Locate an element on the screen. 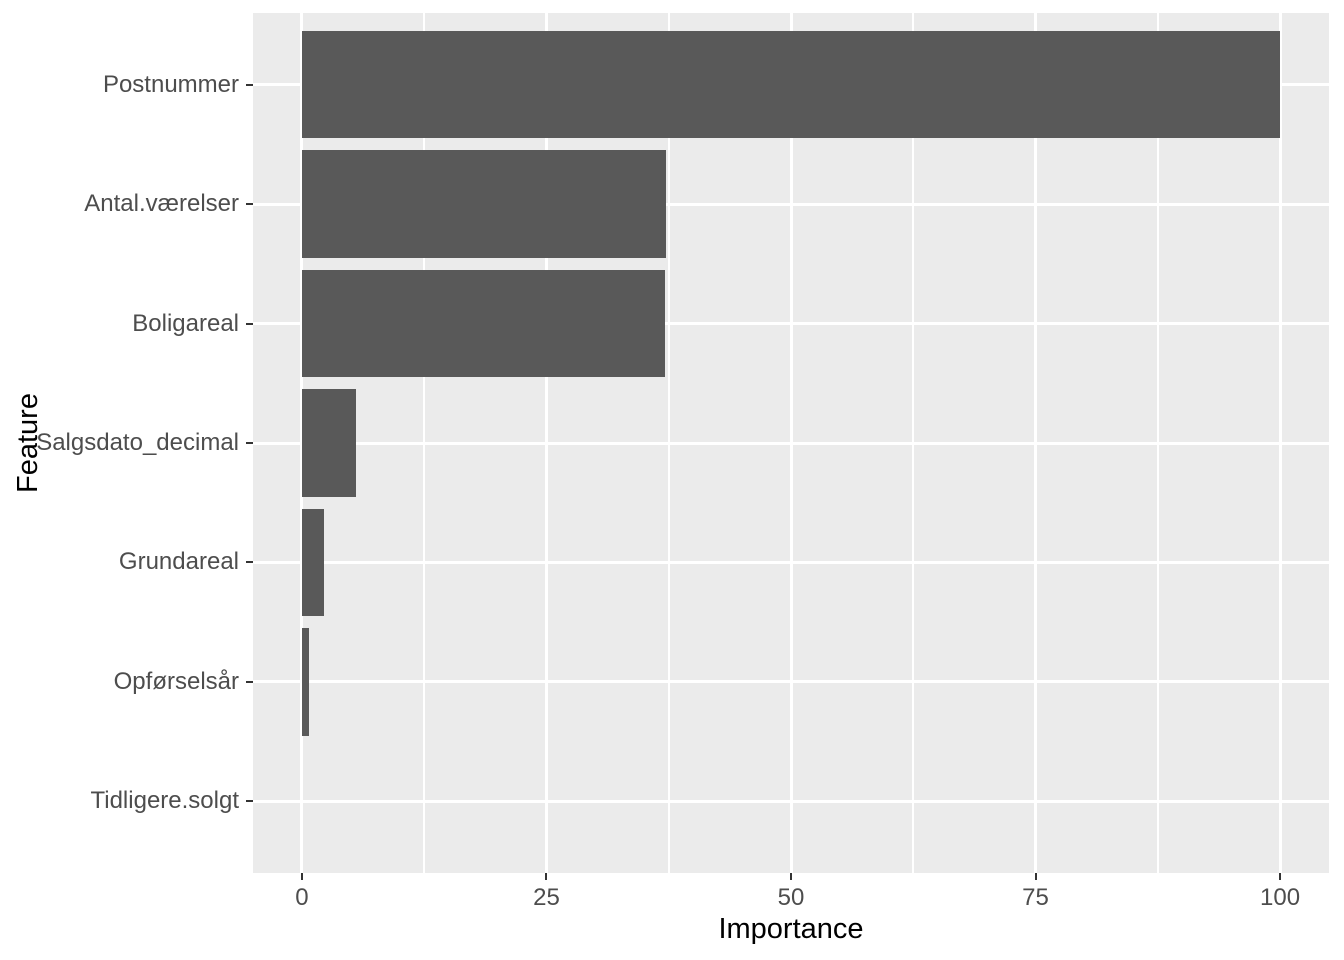  bar-antal-v-relser is located at coordinates (483, 204).